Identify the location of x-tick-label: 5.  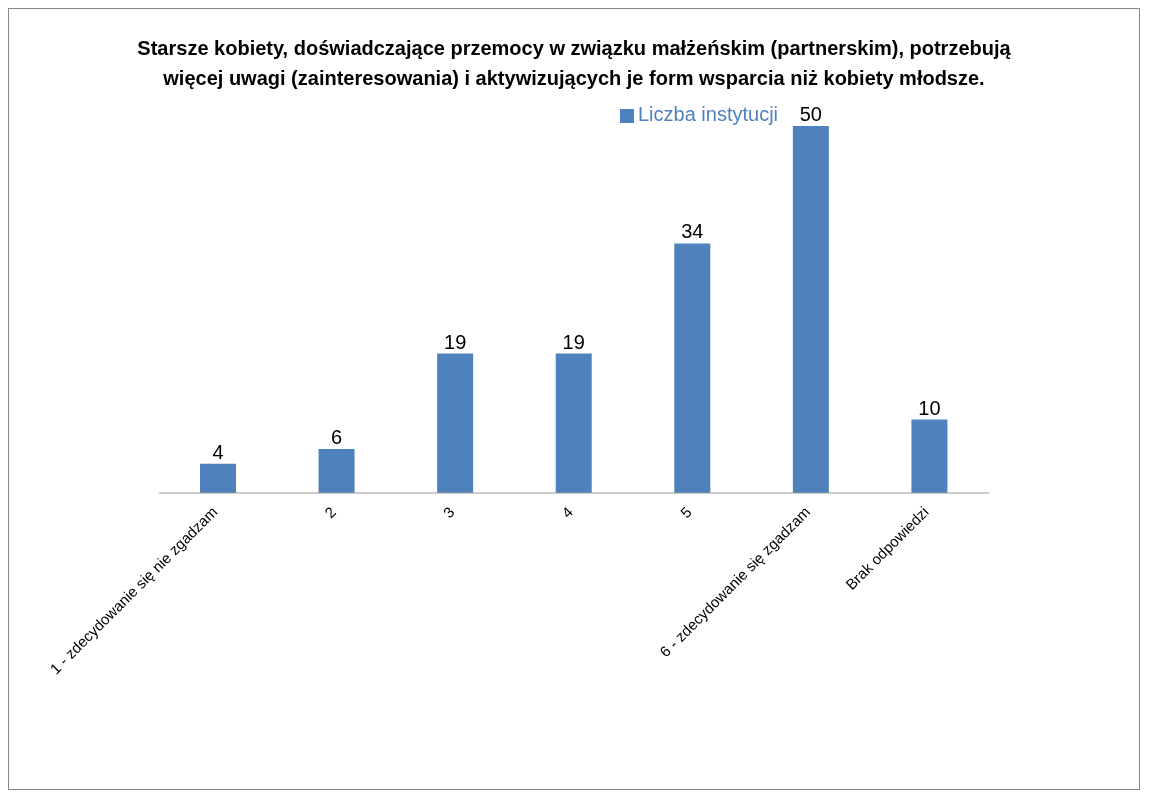
(685, 512).